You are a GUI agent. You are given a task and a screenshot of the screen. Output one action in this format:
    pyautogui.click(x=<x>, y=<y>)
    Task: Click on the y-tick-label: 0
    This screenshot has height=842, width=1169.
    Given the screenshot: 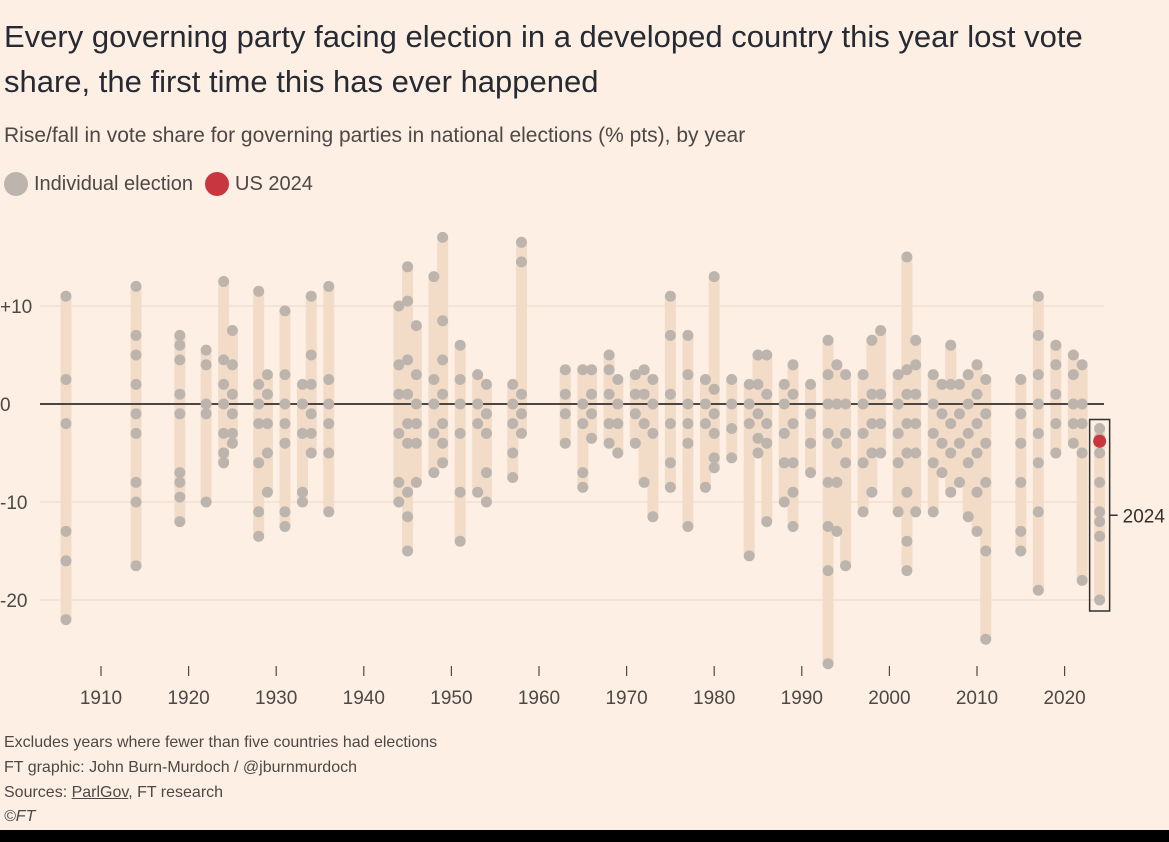 What is the action you would take?
    pyautogui.click(x=5, y=405)
    